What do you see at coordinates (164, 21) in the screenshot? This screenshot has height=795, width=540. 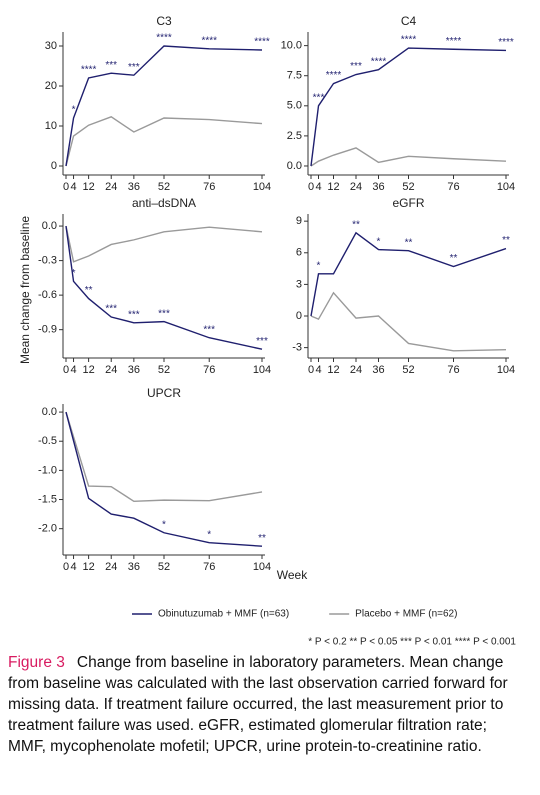 I see `panel-title: C3` at bounding box center [164, 21].